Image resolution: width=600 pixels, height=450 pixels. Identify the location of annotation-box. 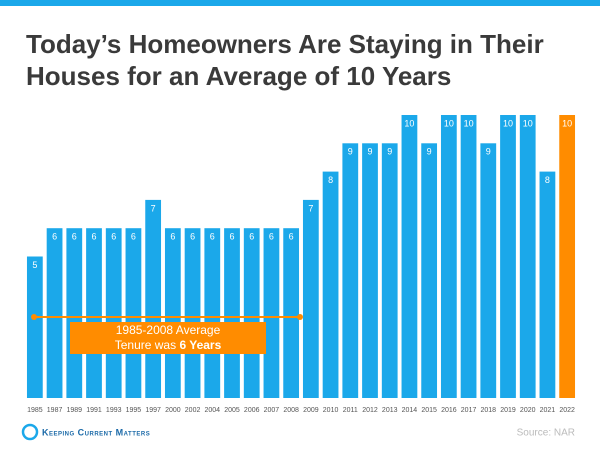
(168, 338).